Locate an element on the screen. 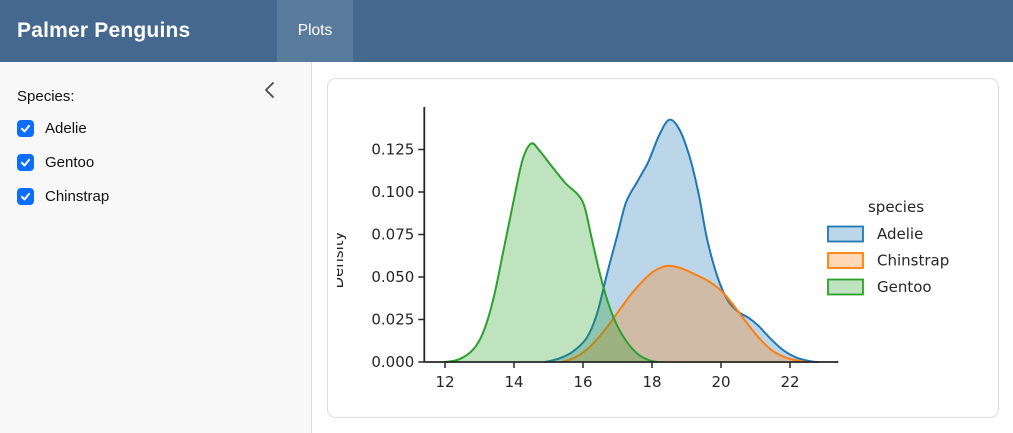 The height and width of the screenshot is (433, 1013). checkbox-row-chinstrap: Chinstrap is located at coordinates (156, 196).